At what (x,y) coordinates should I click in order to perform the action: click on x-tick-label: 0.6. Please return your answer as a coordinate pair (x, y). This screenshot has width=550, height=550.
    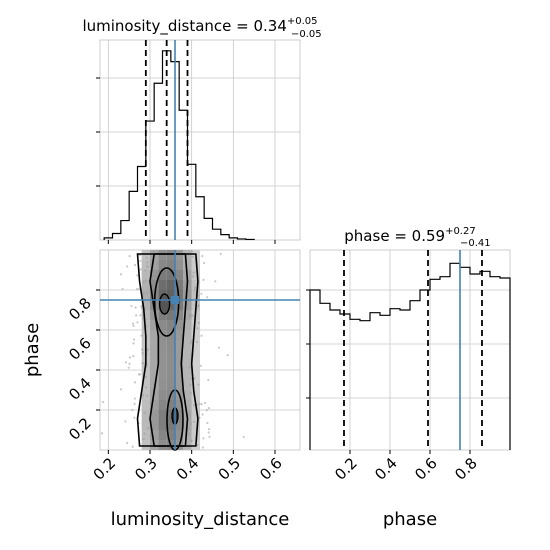
    Looking at the image, I should click on (426, 469).